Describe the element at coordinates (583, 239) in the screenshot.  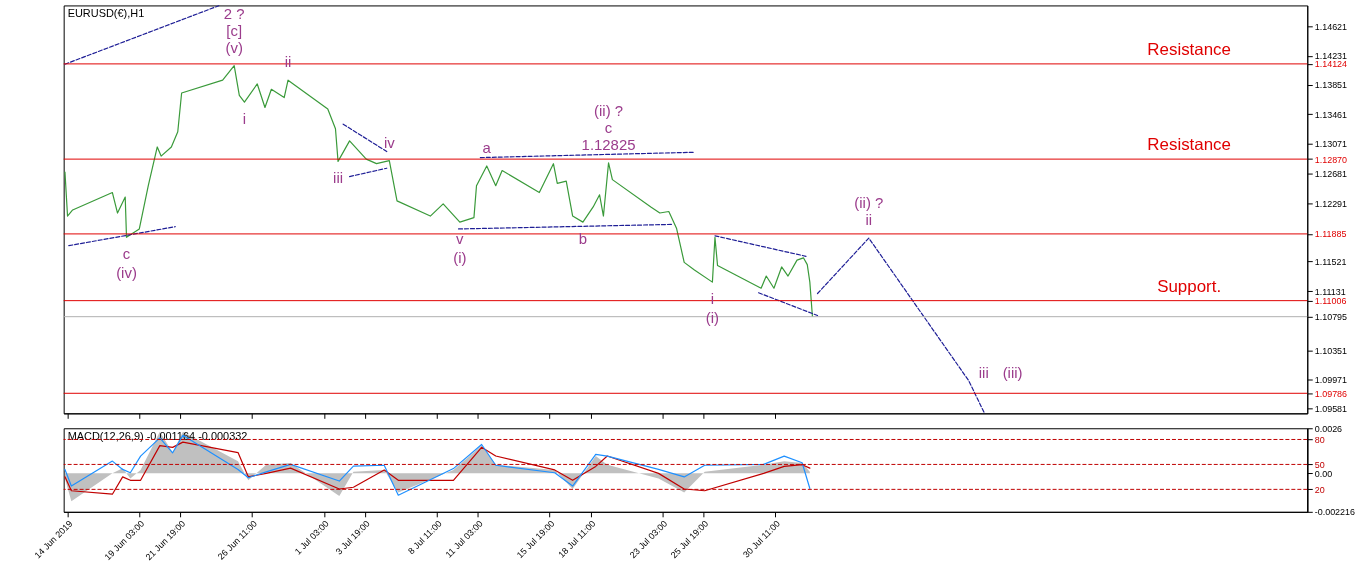
I see `annotation: b` at that location.